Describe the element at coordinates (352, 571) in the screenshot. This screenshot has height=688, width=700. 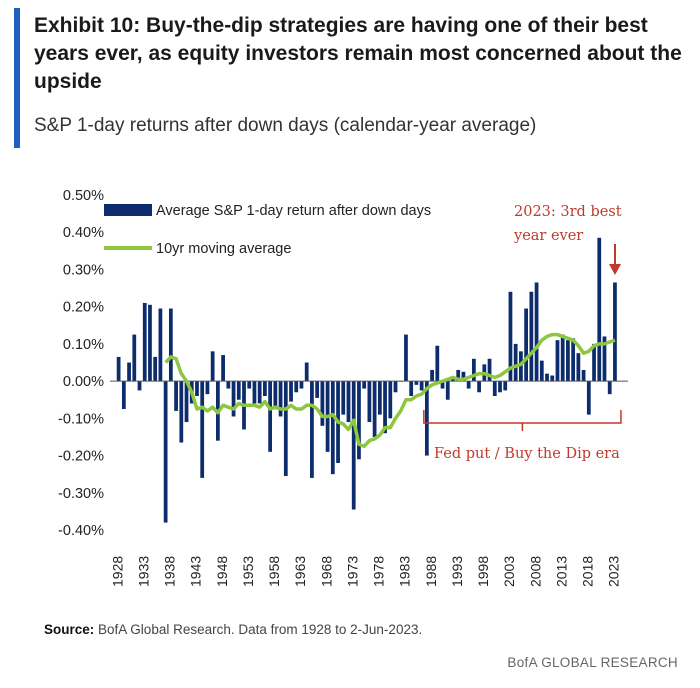
I see `x-tick-label: 1973` at that location.